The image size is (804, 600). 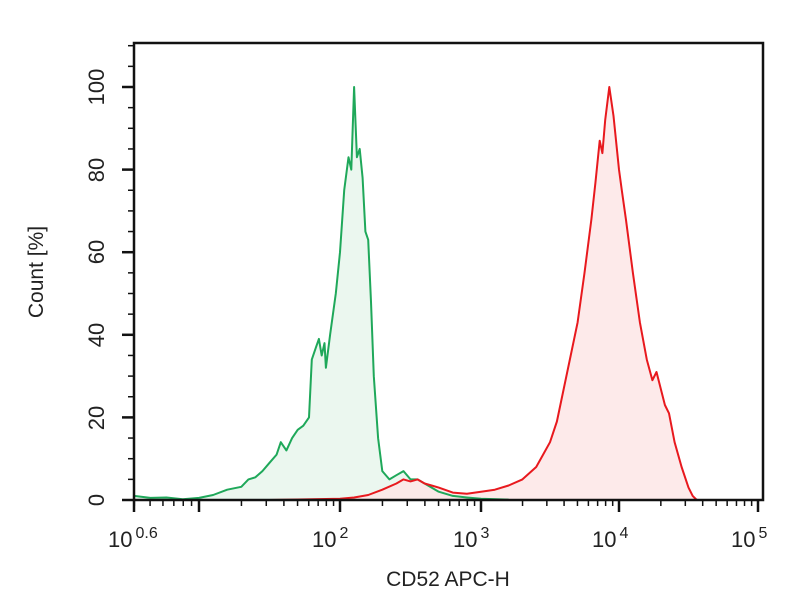 What do you see at coordinates (471, 538) in the screenshot?
I see `x-tick-label-10e3: 10 3` at bounding box center [471, 538].